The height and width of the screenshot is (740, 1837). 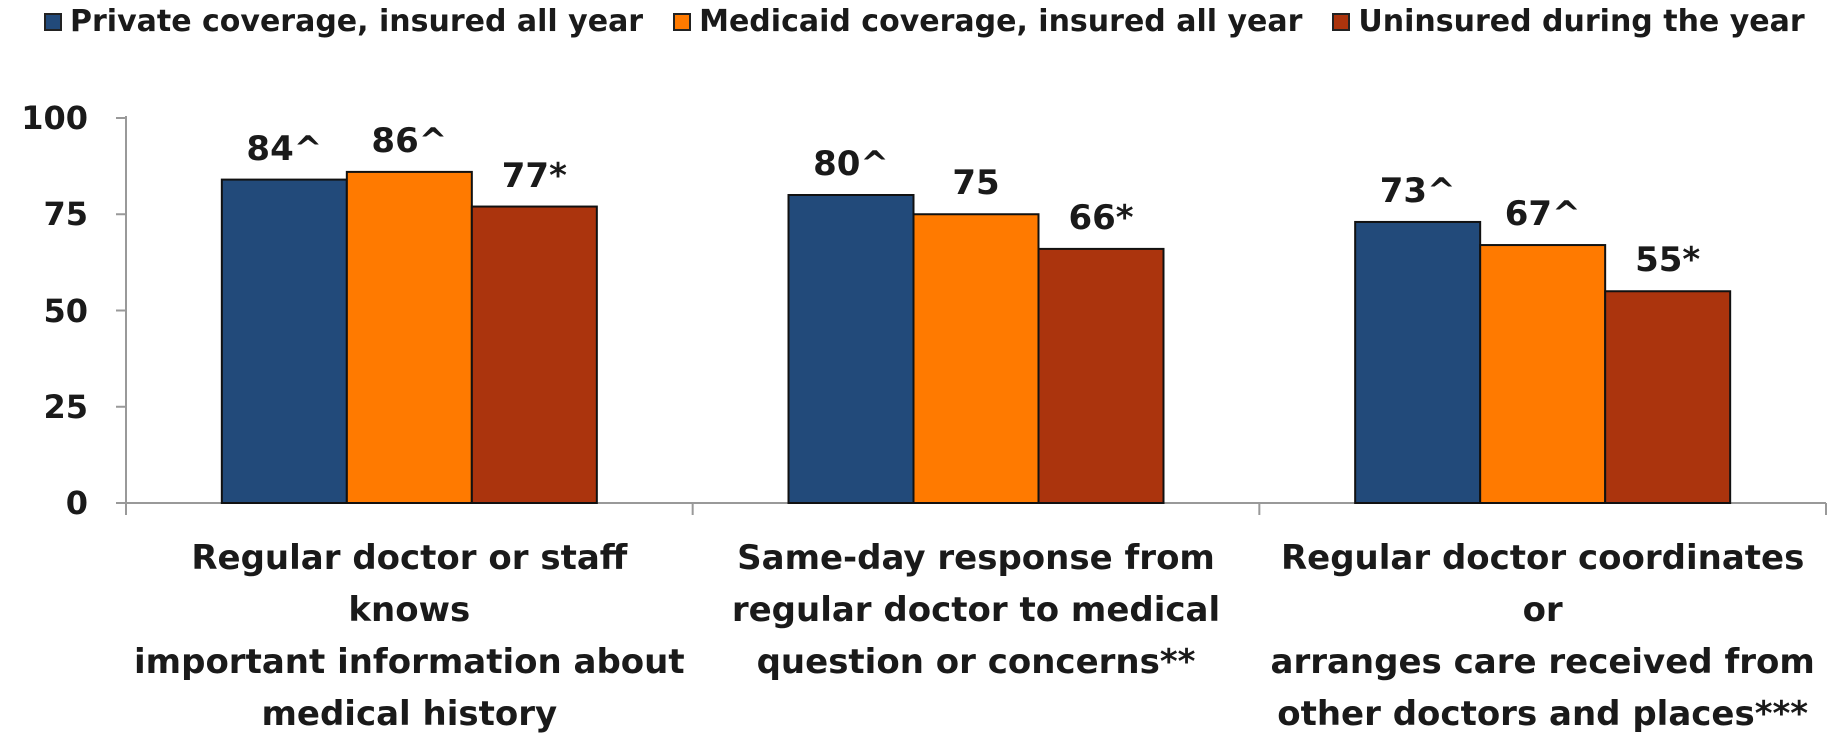 I want to click on legend-swatch-uninsured, so click(x=1341, y=21).